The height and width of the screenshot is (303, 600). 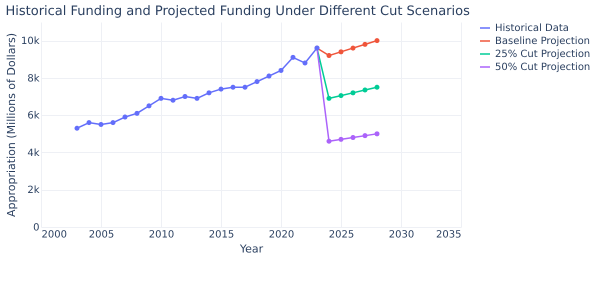 What do you see at coordinates (401, 235) in the screenshot?
I see `x-tick-label: 2030` at bounding box center [401, 235].